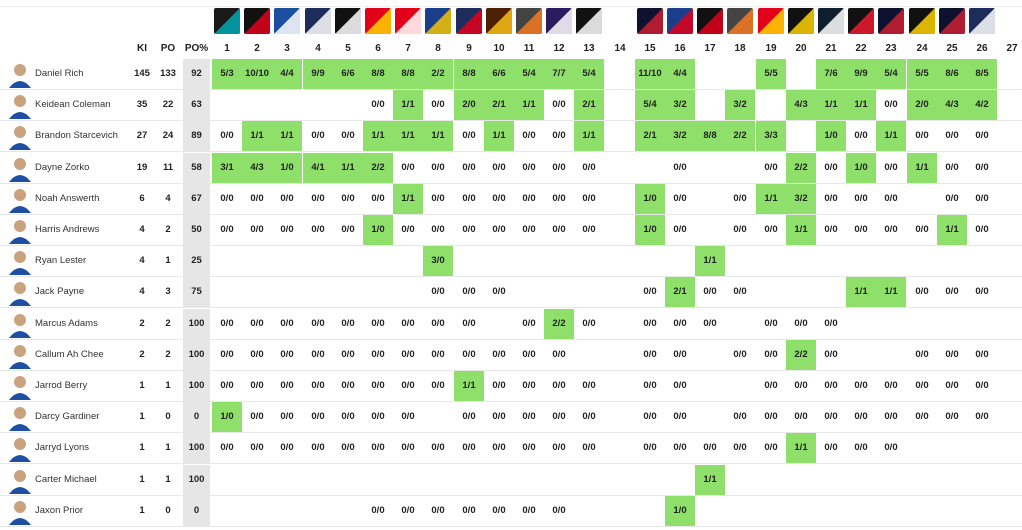  I want to click on round-header-20: 20, so click(801, 48).